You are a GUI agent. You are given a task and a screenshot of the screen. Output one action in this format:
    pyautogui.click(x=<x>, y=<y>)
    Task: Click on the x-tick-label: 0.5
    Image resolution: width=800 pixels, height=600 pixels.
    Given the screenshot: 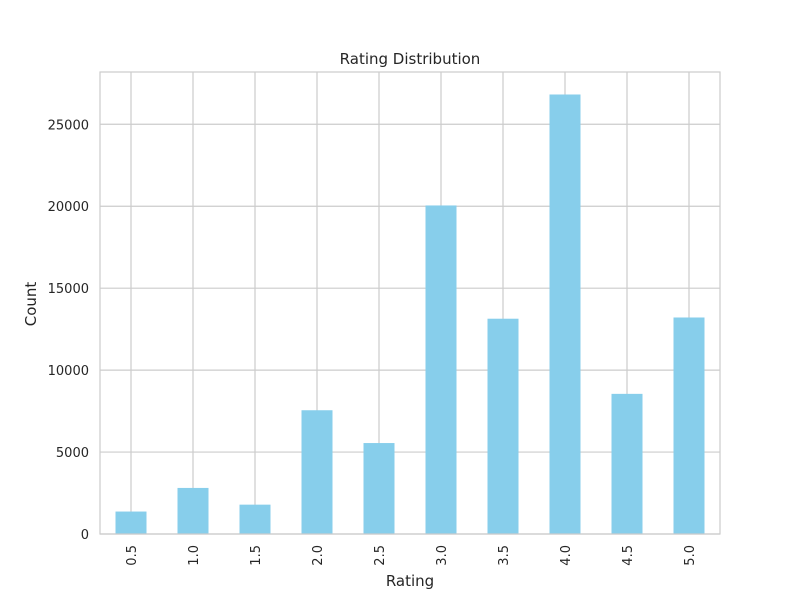 What is the action you would take?
    pyautogui.click(x=132, y=555)
    